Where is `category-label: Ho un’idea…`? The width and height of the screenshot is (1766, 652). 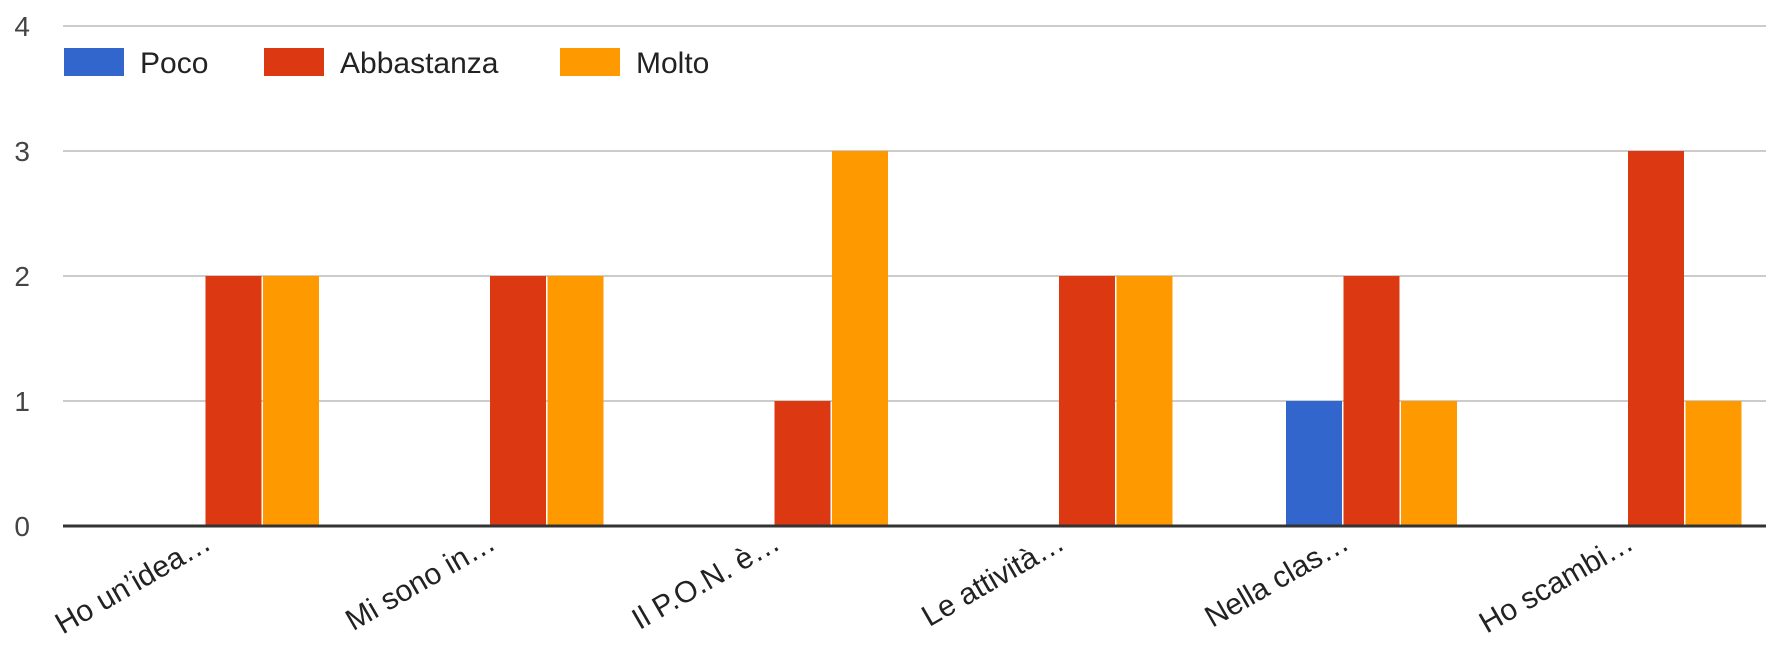 category-label: Ho un’idea… is located at coordinates (133, 582).